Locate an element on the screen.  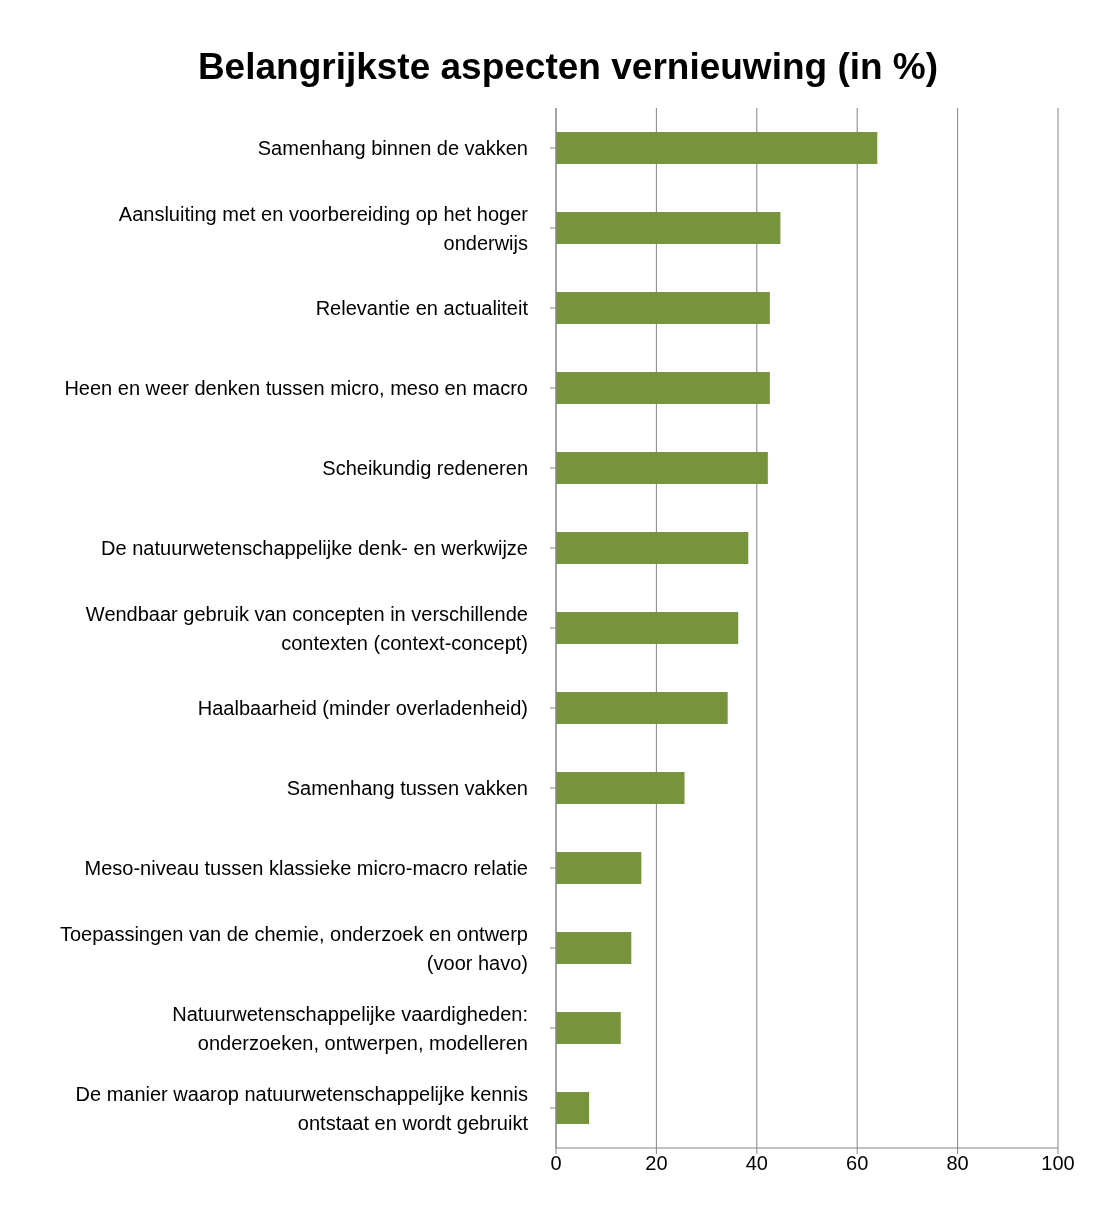
x-tick-label: 60 is located at coordinates (857, 1163).